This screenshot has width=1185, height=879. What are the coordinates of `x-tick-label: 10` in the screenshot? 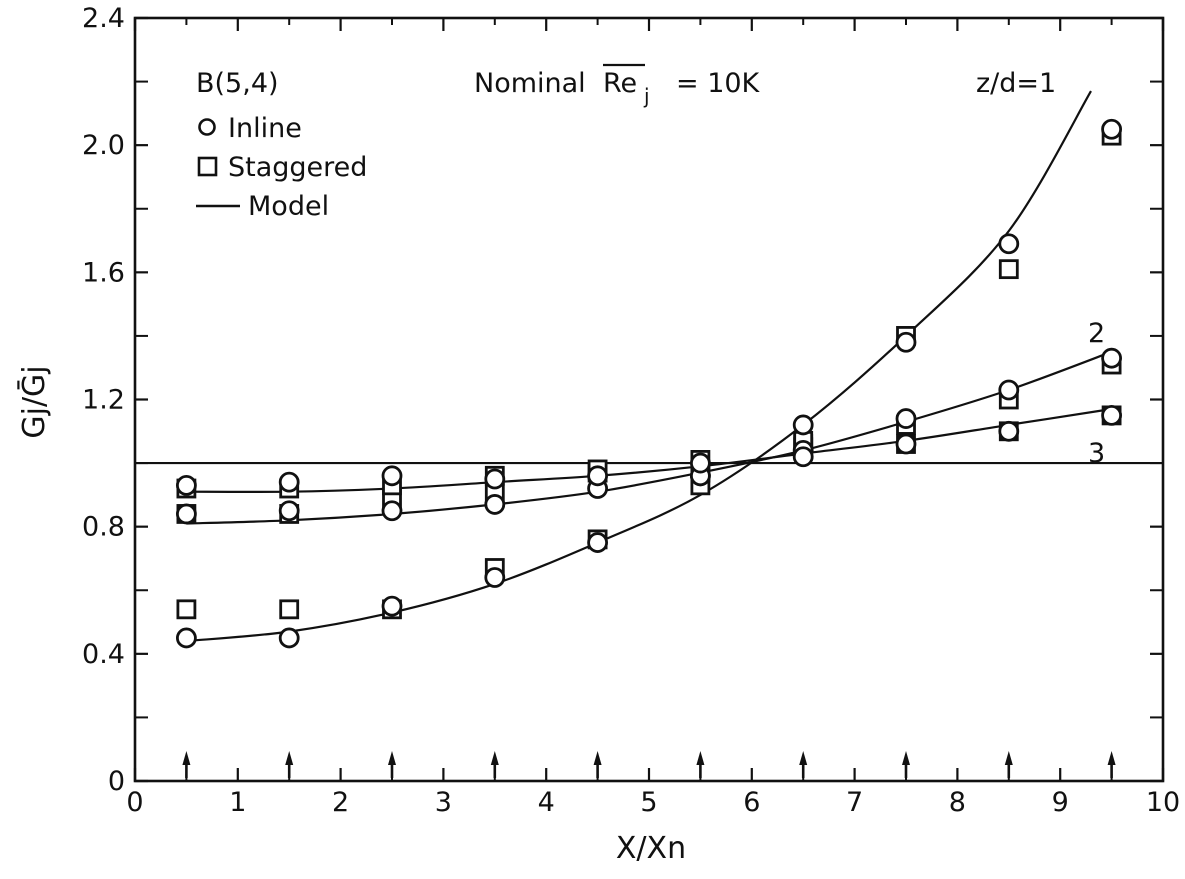 It's located at (1163, 802).